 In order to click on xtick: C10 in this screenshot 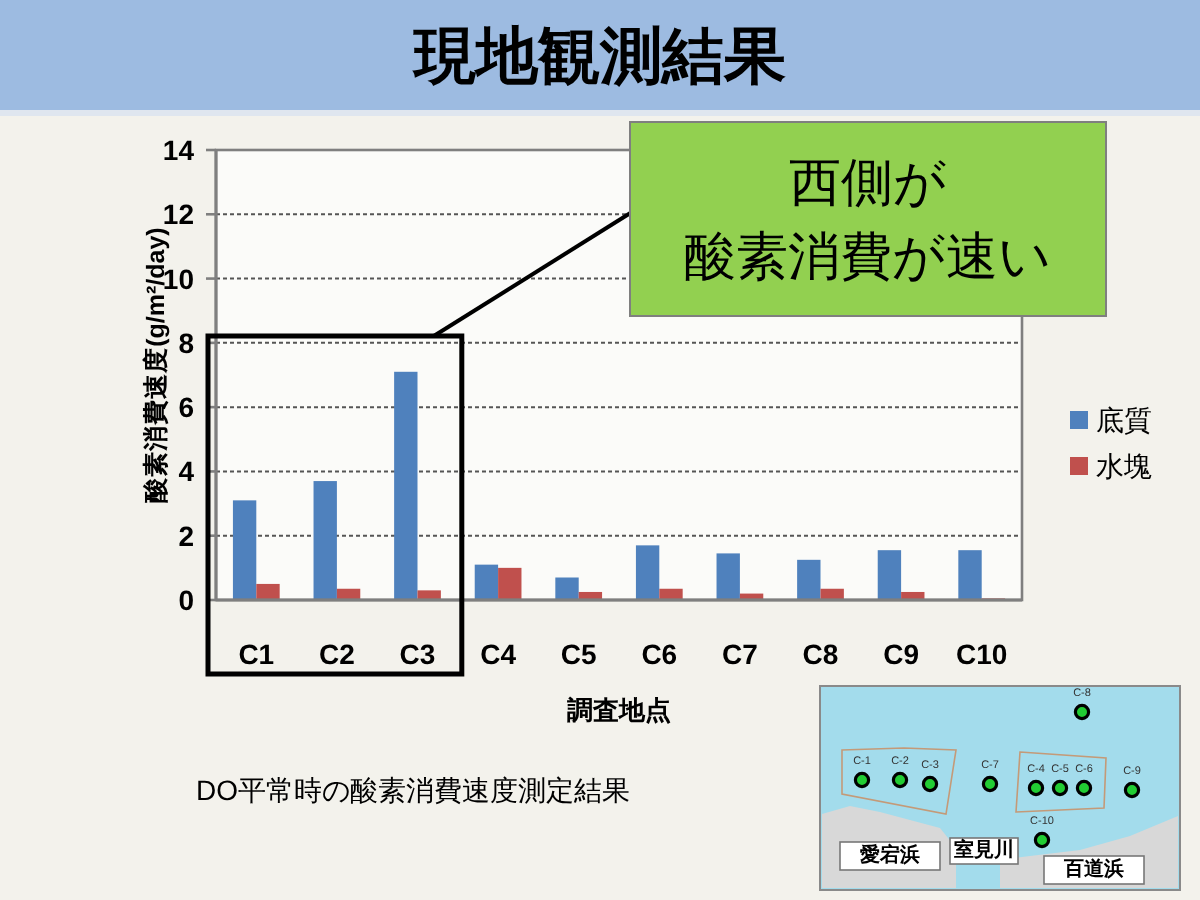, I will do `click(982, 654)`.